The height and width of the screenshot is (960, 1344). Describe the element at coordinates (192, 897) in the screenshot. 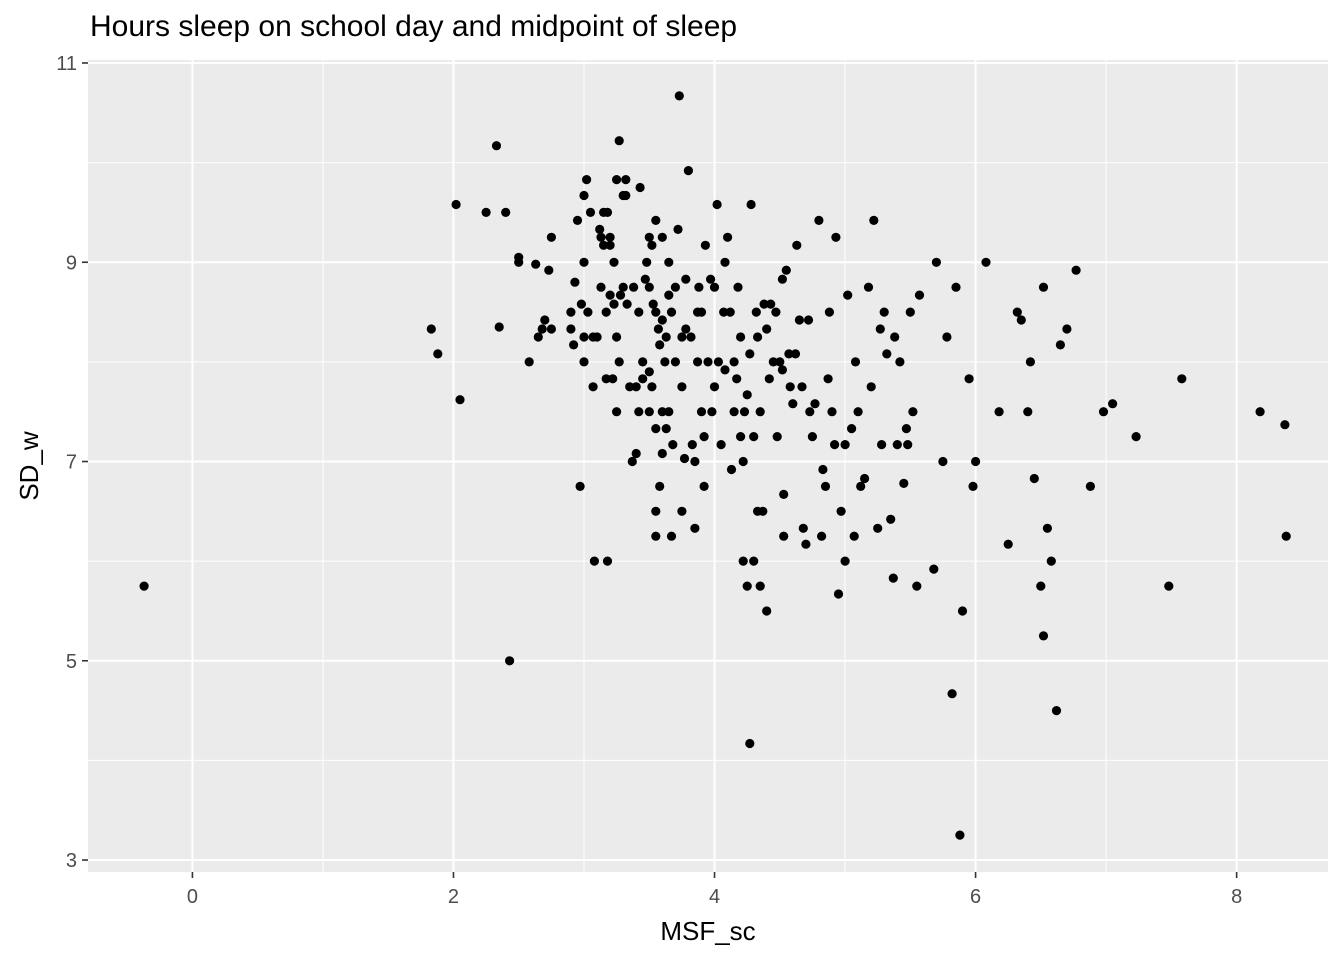

I see `x-tick-label: 0` at that location.